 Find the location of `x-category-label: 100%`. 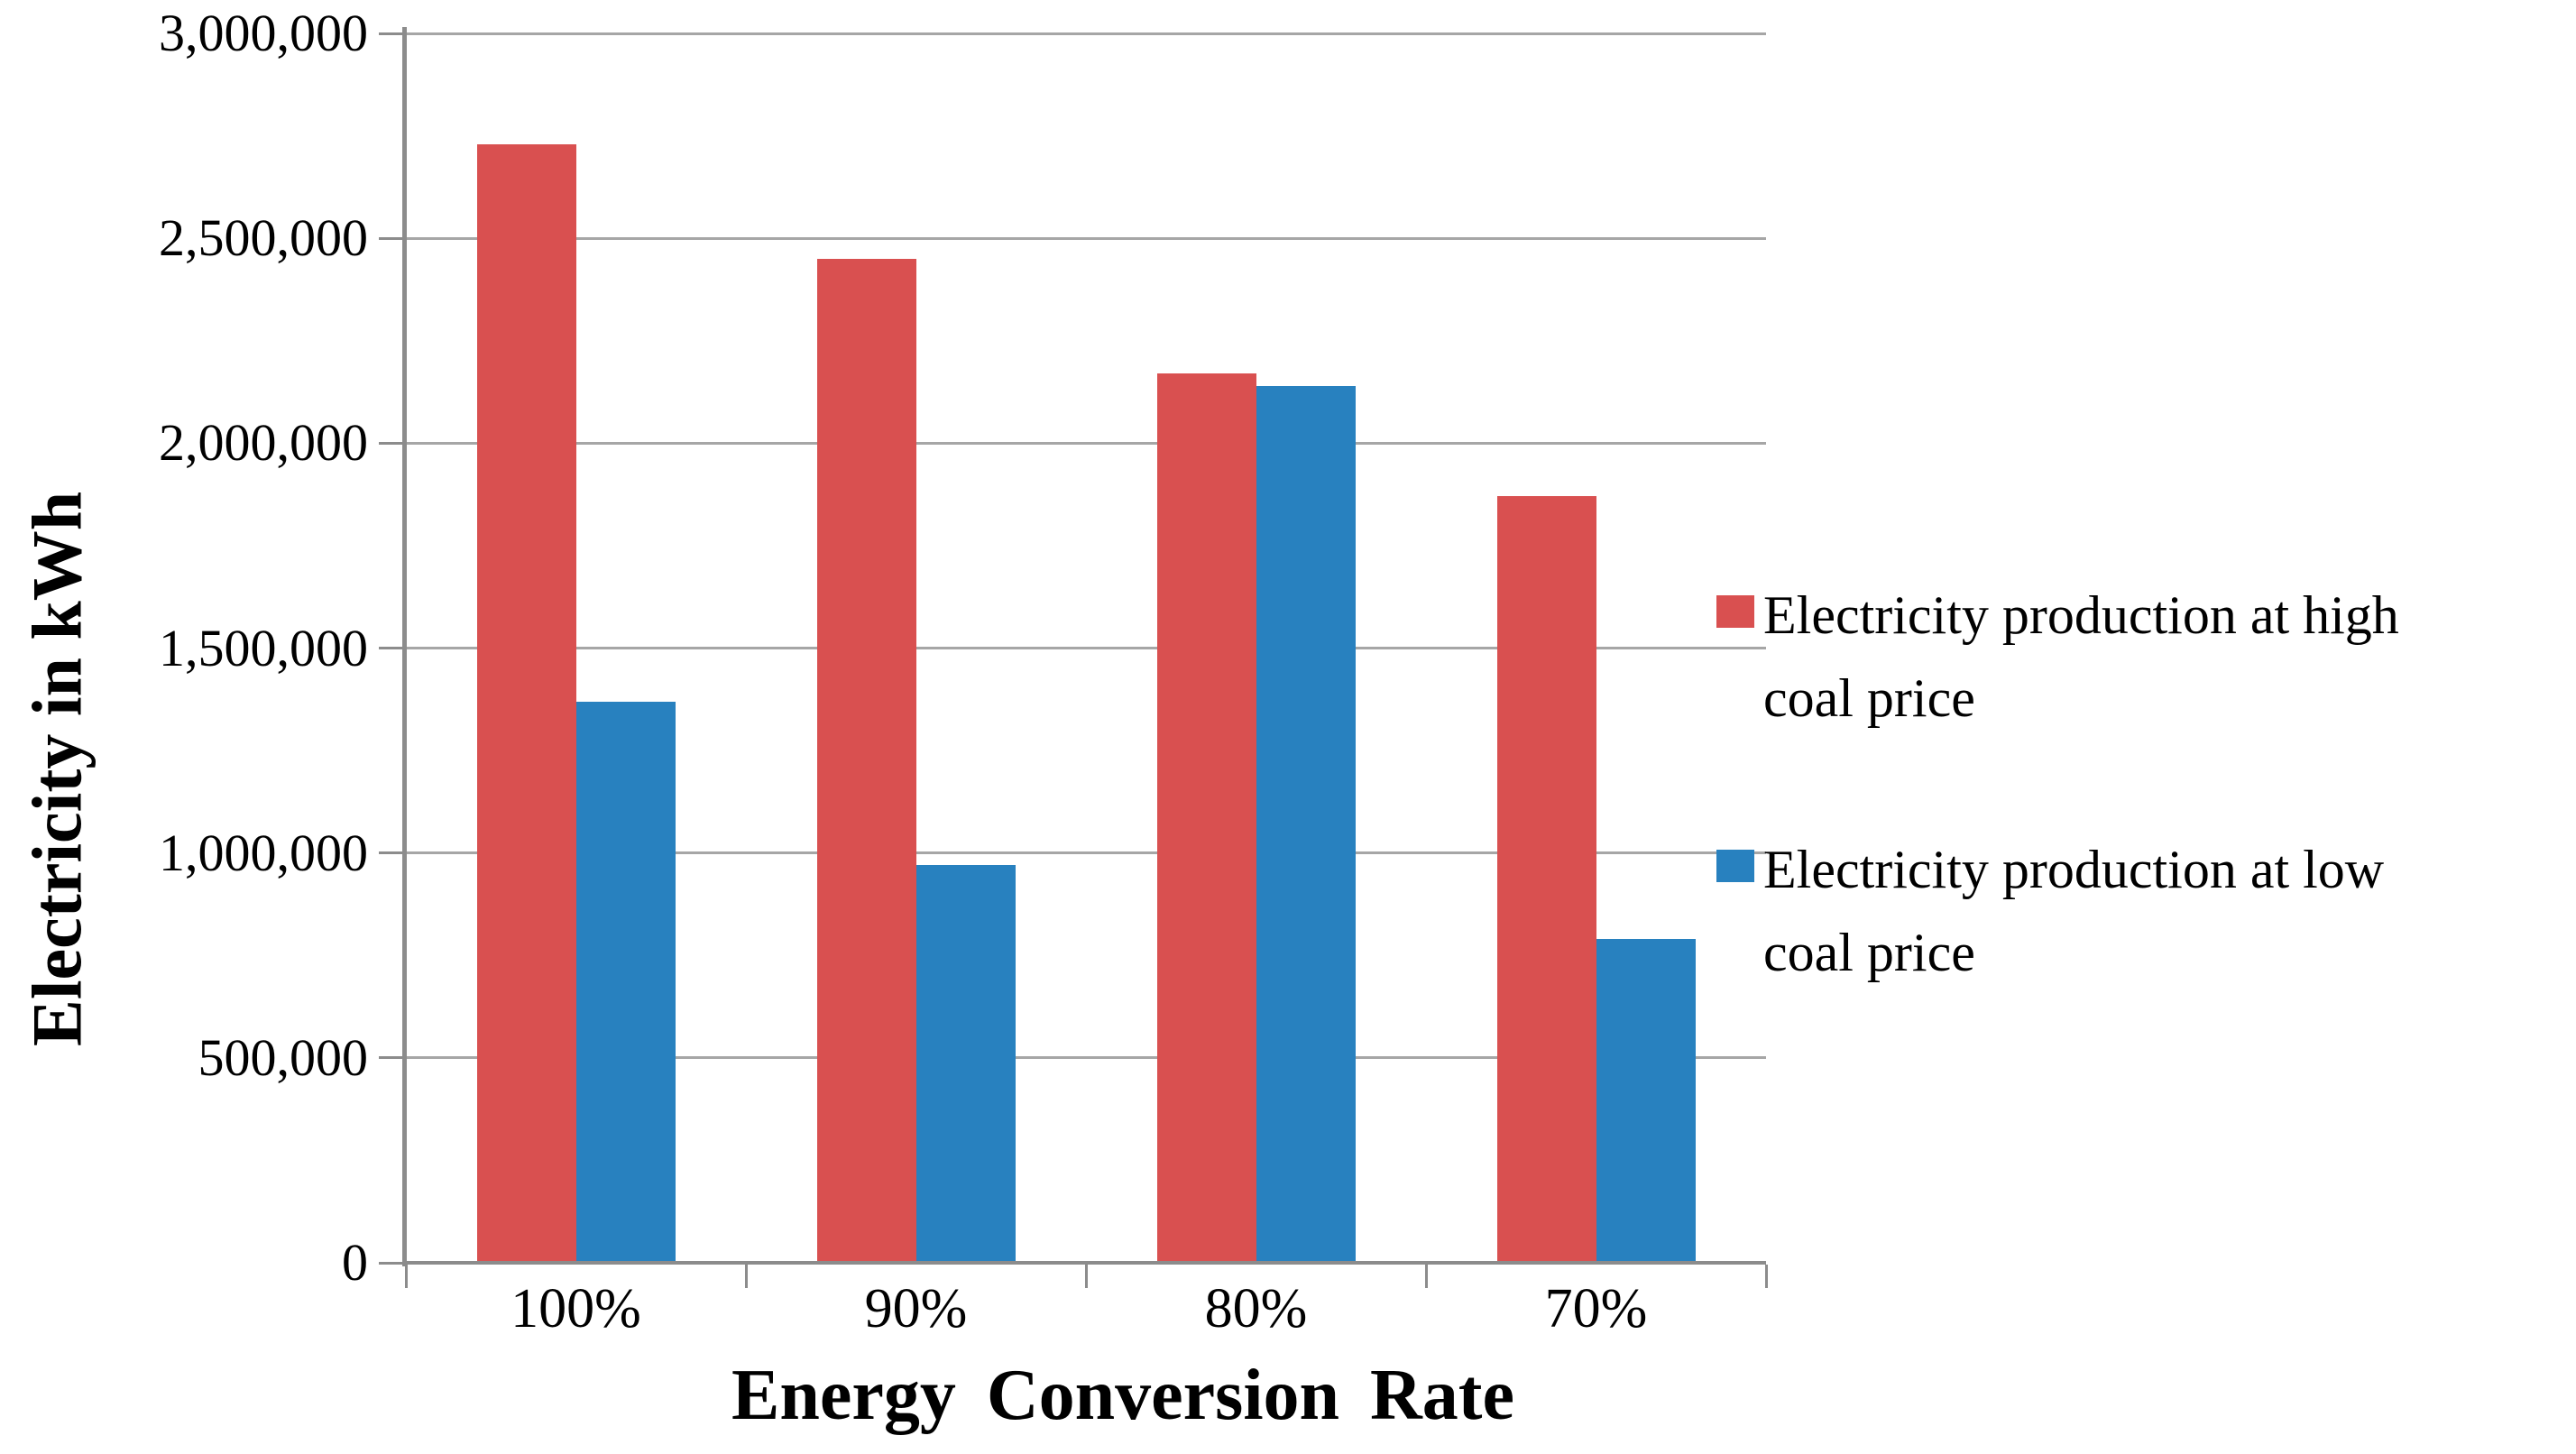

x-category-label: 100% is located at coordinates (576, 1308).